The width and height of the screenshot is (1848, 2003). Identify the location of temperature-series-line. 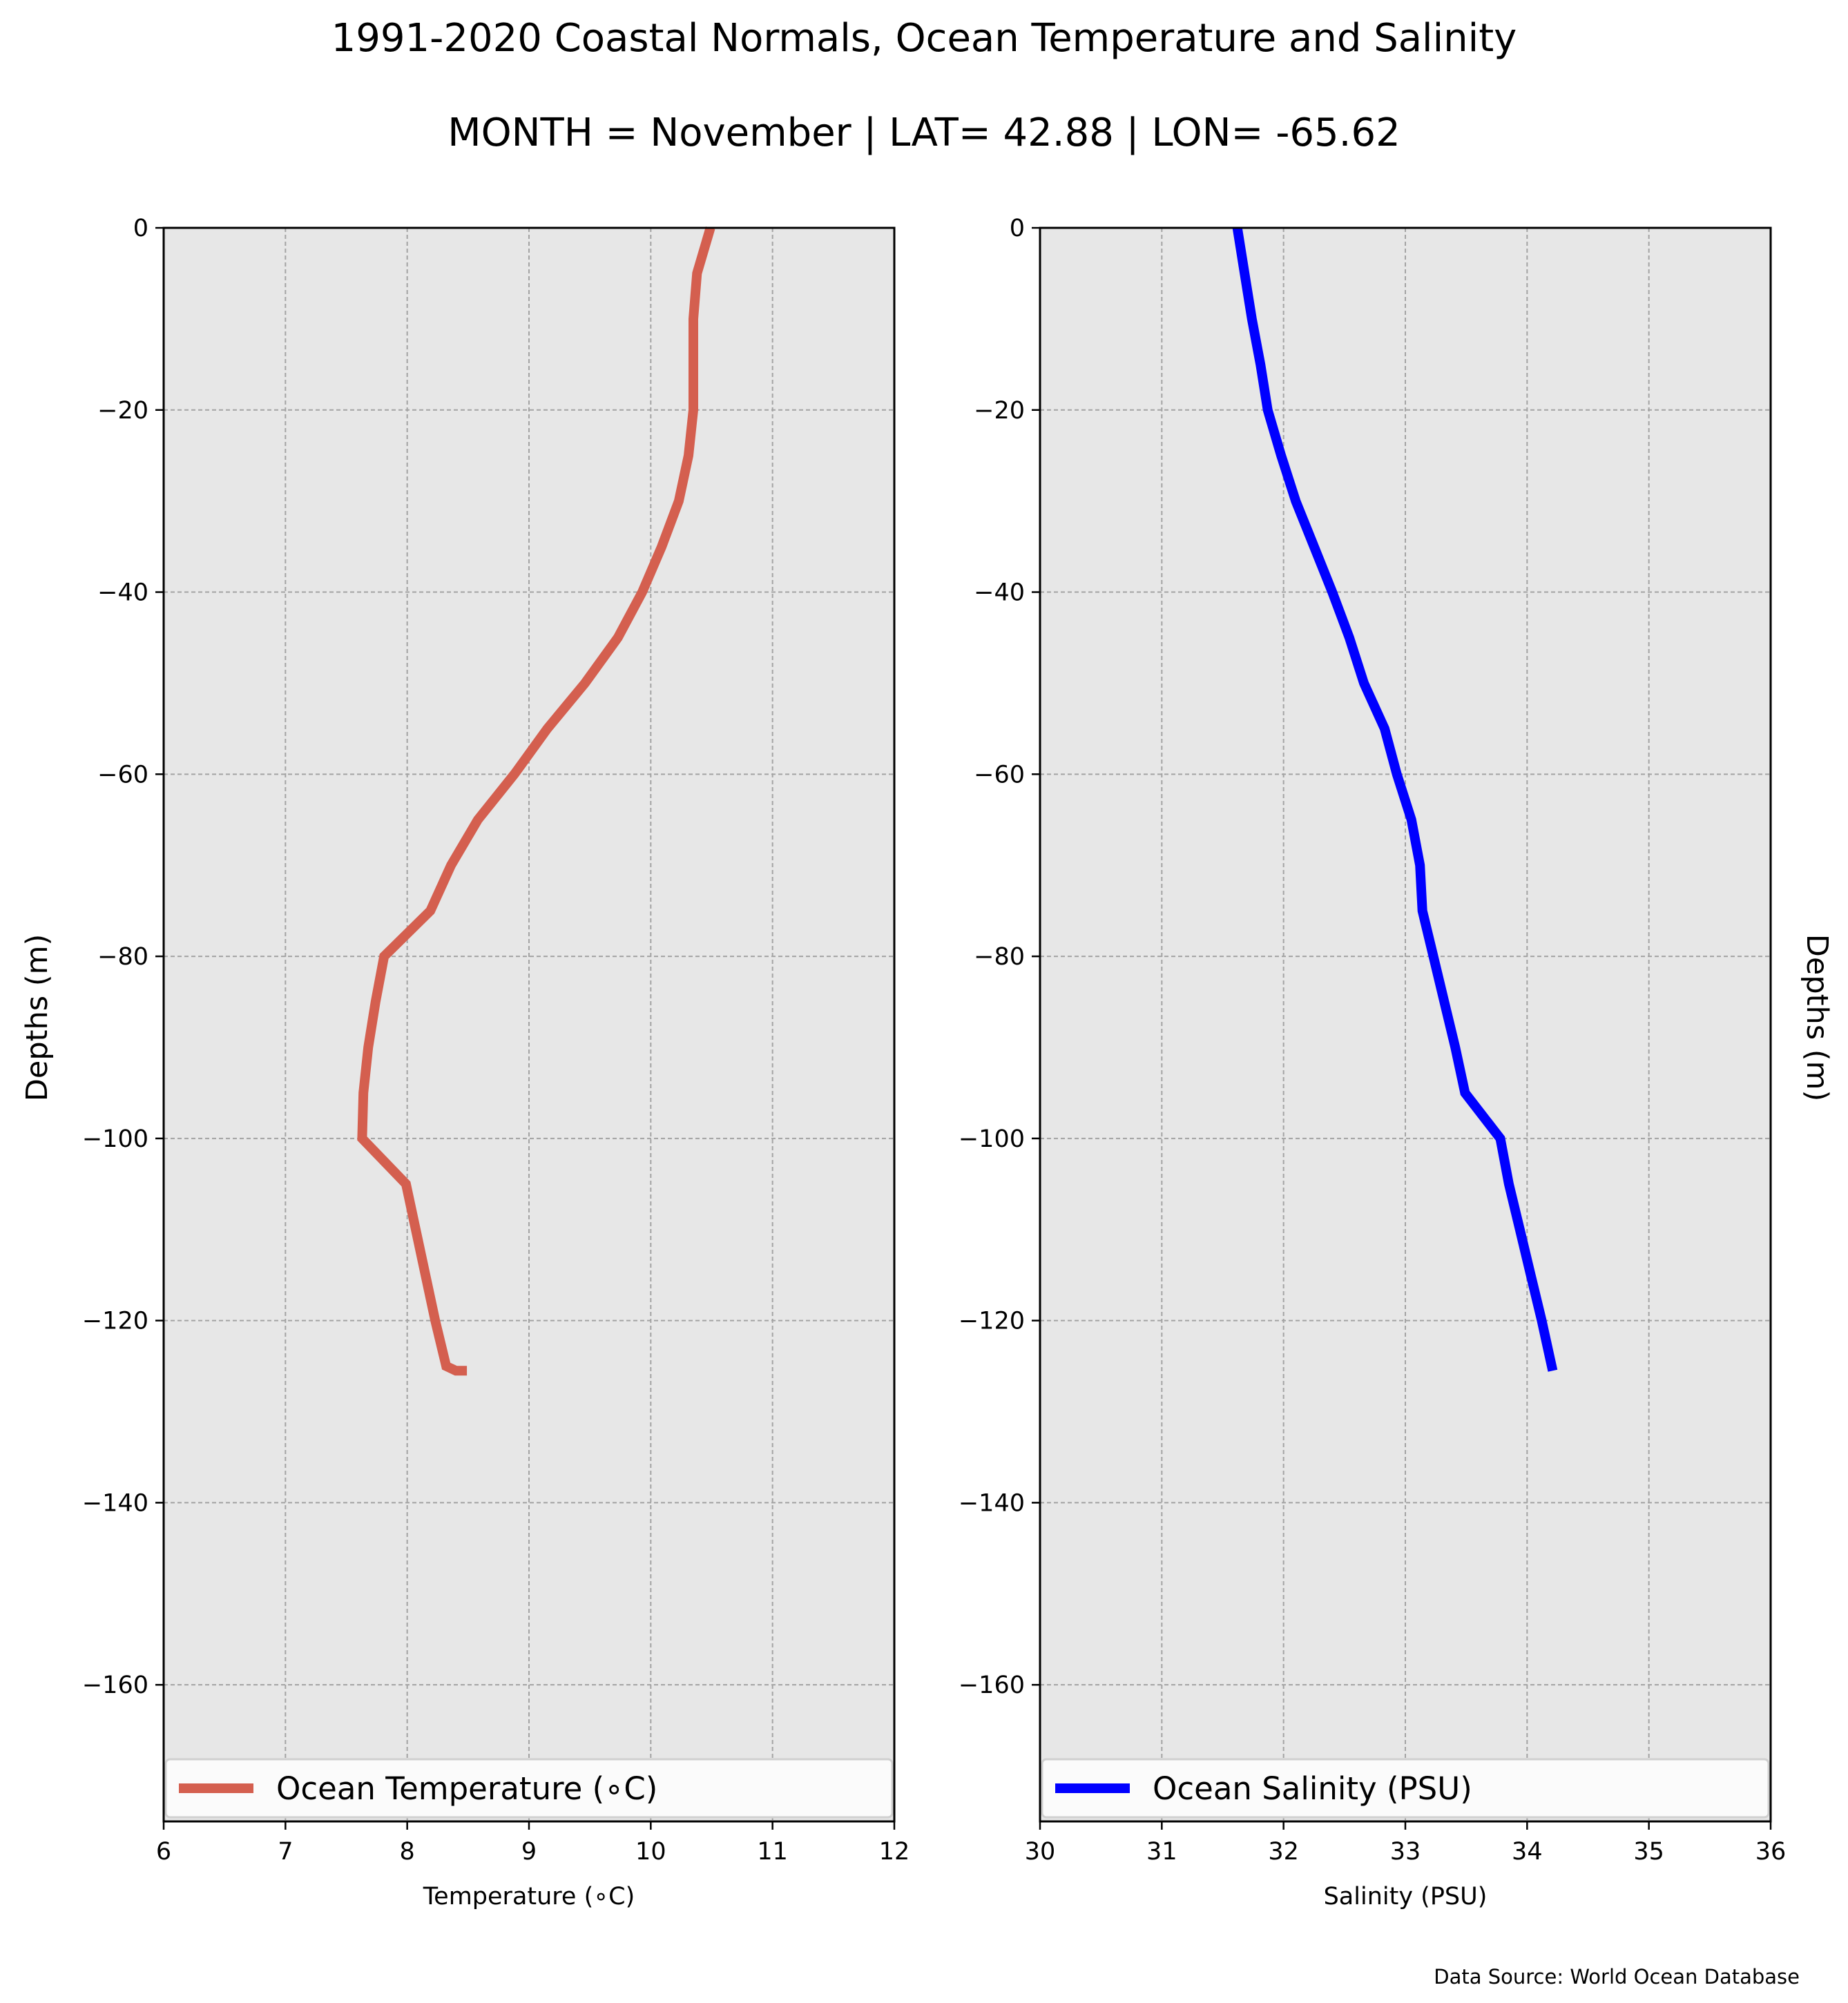
(536, 801).